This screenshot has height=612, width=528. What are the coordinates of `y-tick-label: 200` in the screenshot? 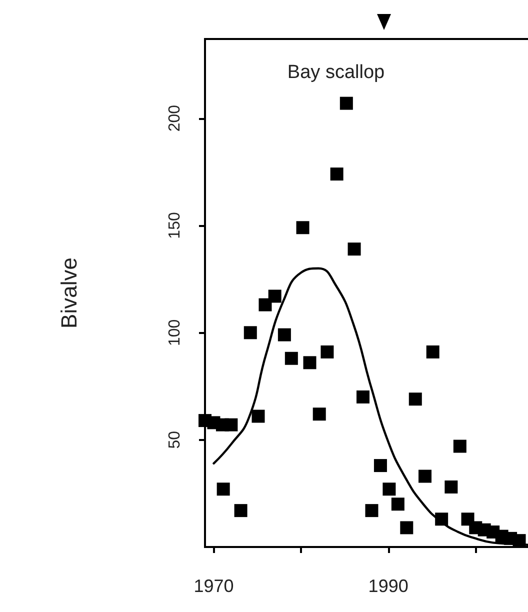 It's located at (175, 118).